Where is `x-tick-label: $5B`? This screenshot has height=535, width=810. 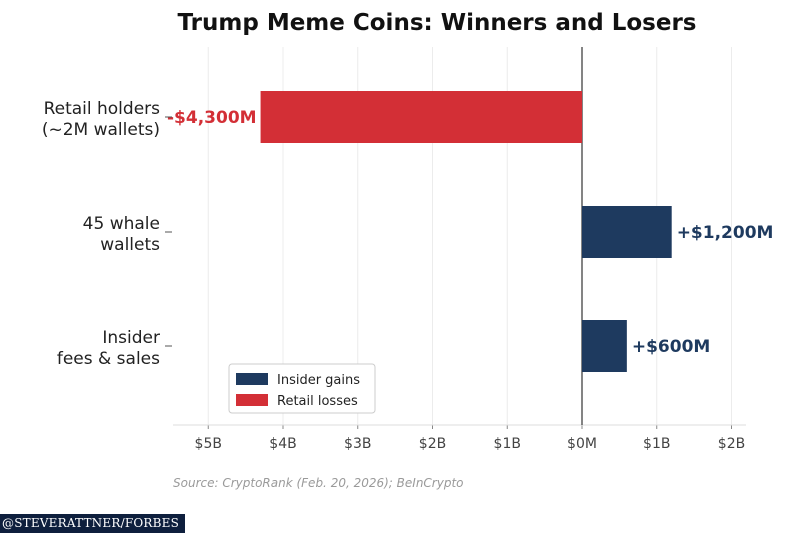 x-tick-label: $5B is located at coordinates (208, 444).